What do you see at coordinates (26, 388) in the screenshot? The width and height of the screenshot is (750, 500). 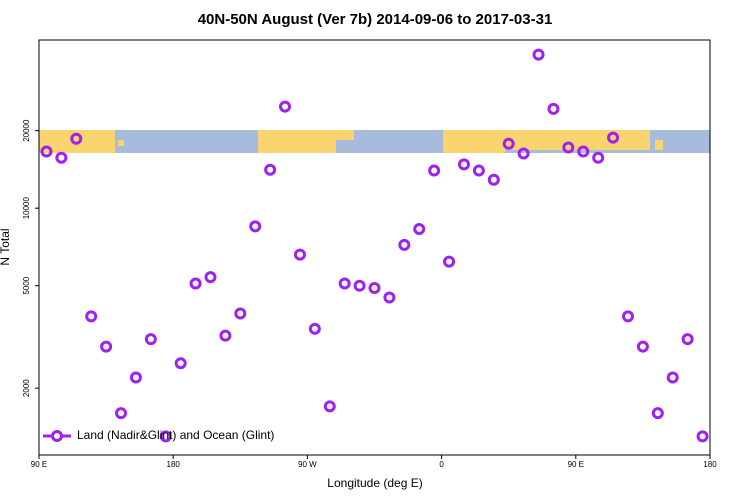 I see `y-tick-label: 2000` at bounding box center [26, 388].